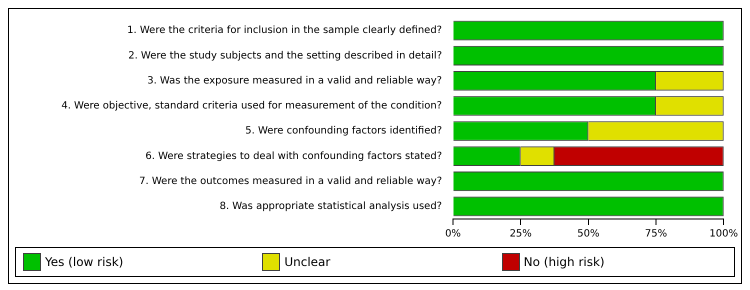 The width and height of the screenshot is (750, 290). What do you see at coordinates (290, 181) in the screenshot?
I see `y-tick-label: 7. Were the outcomes measured in a valid and reliable way?` at bounding box center [290, 181].